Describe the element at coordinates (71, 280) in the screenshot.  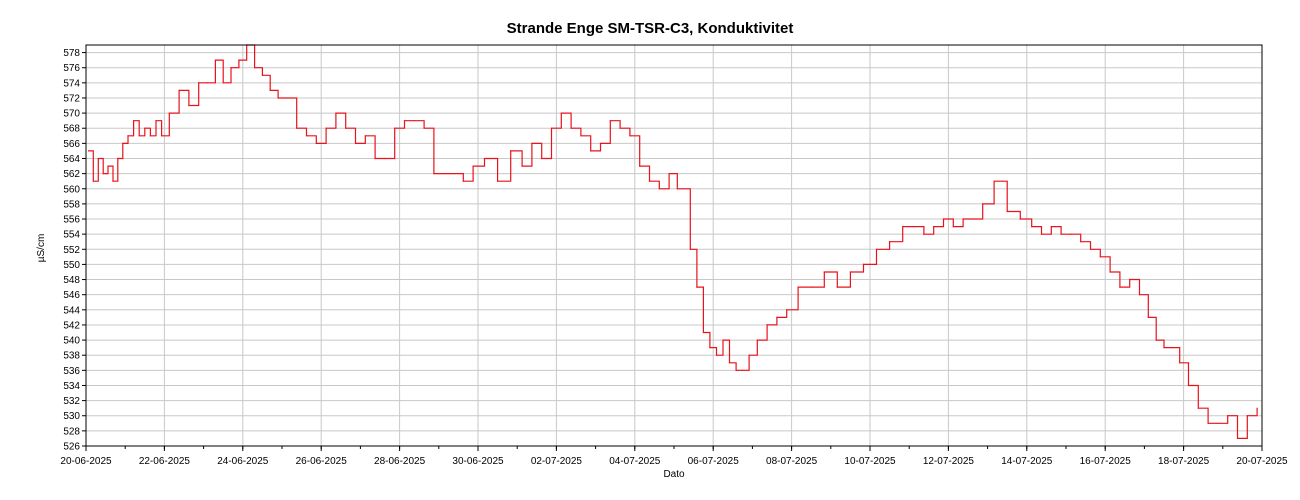
I see `y-tick-label: 548` at that location.